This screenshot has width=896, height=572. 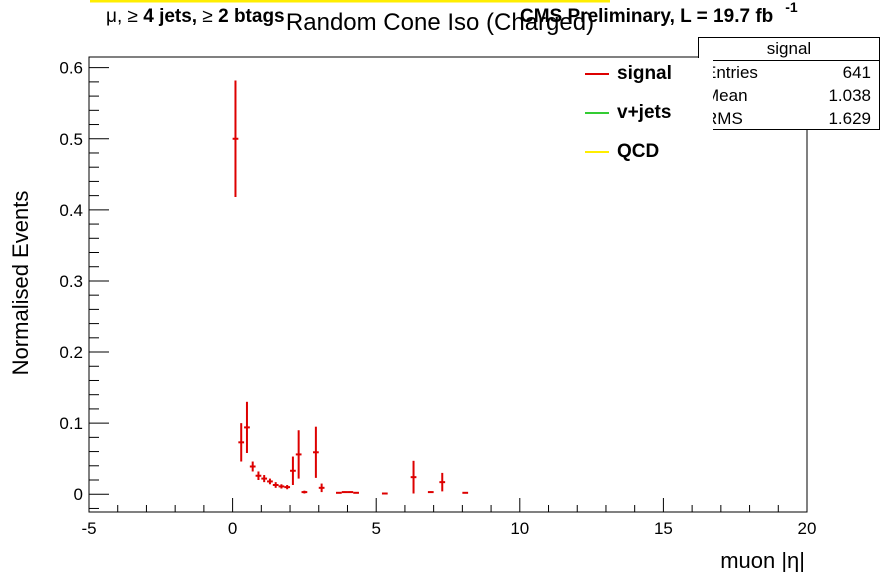 I want to click on y-tick-label: 0, so click(x=78, y=494).